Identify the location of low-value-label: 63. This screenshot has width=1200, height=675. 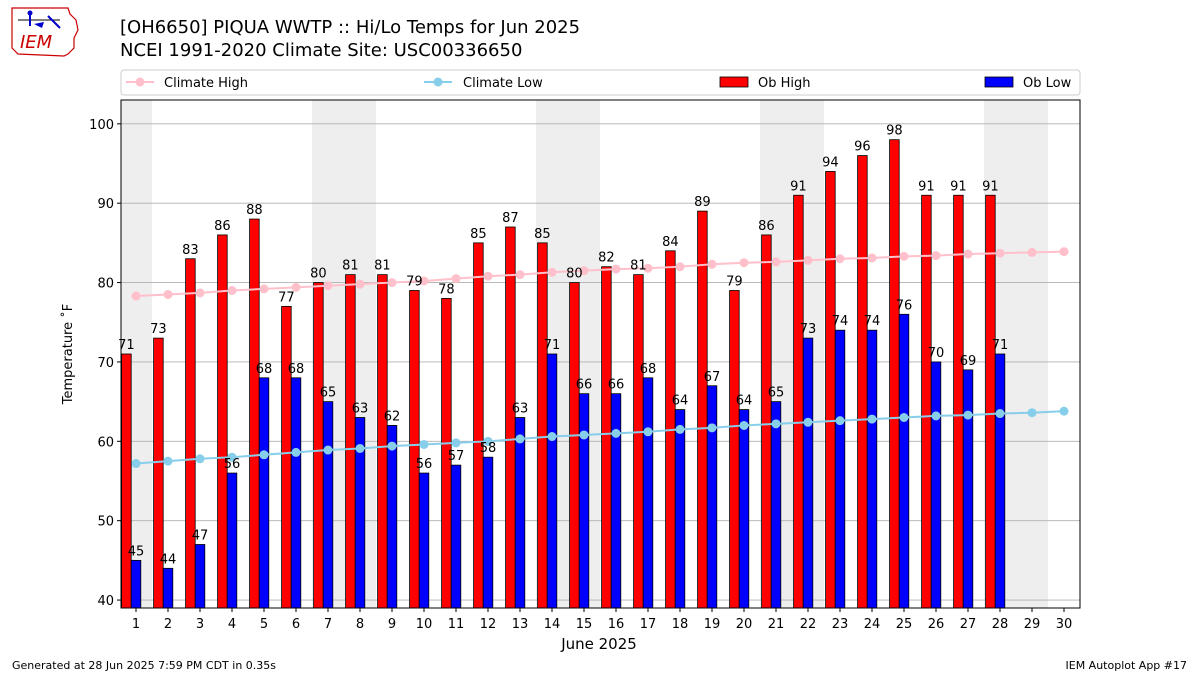
(520, 409).